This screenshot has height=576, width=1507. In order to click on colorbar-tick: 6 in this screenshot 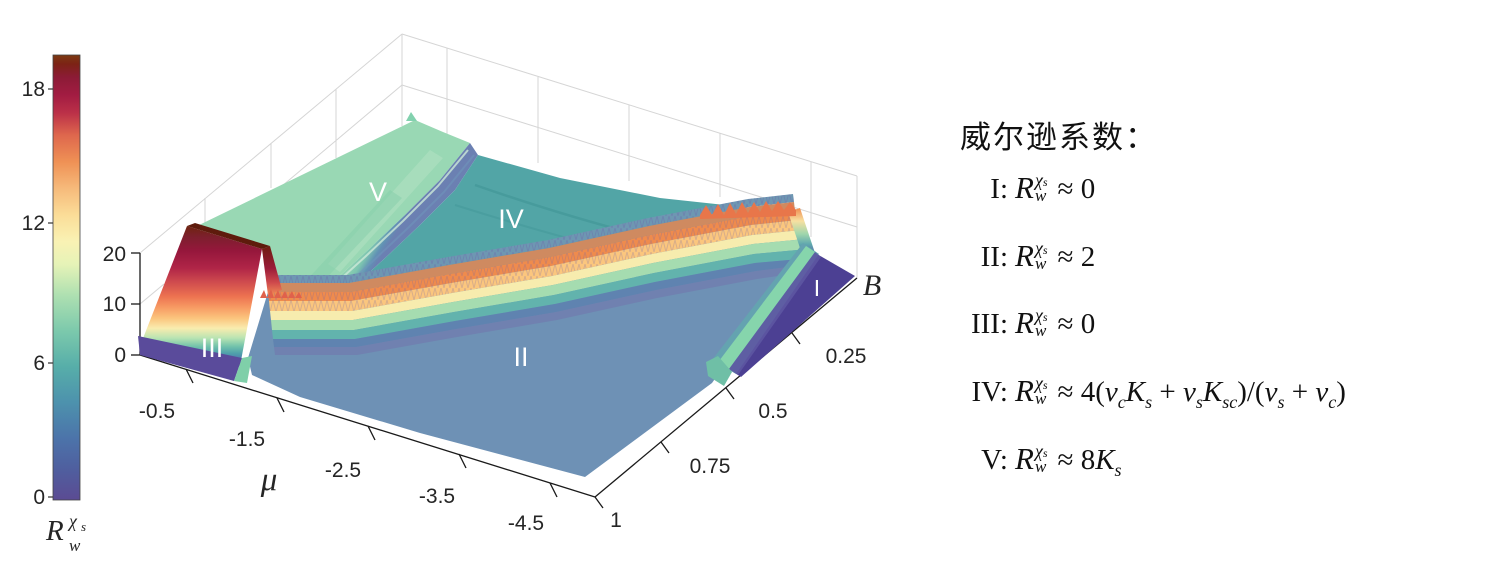, I will do `click(39, 363)`.